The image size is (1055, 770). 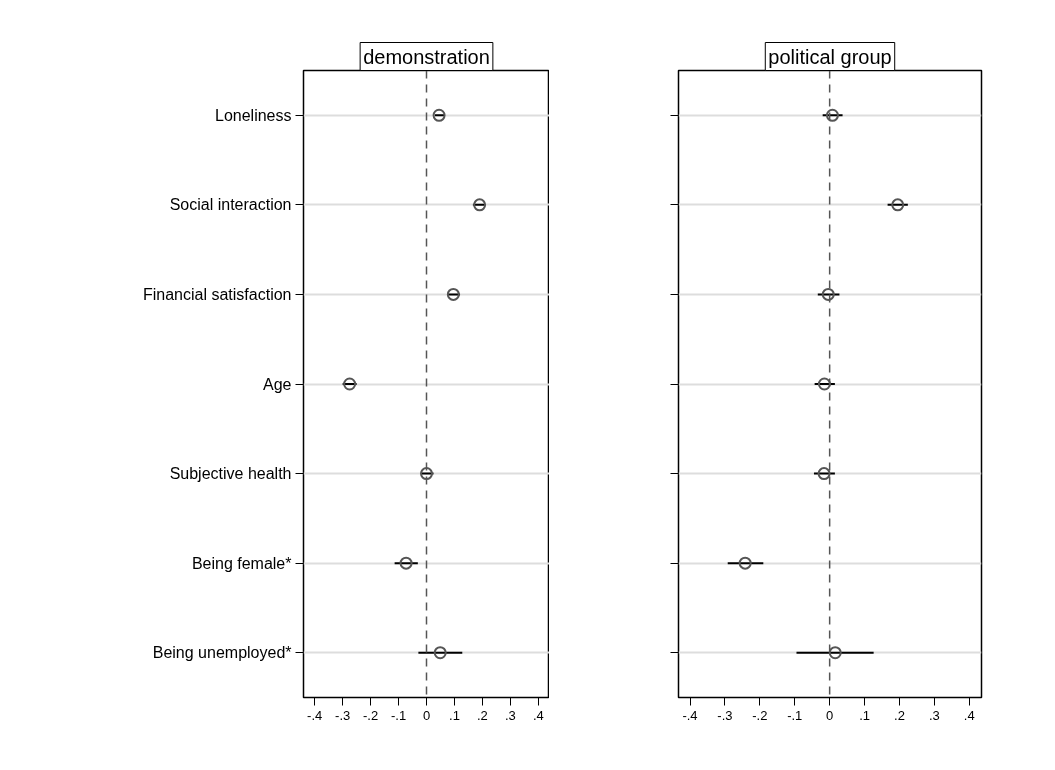 I want to click on y-tick-label: Financial satisfaction, so click(x=217, y=294).